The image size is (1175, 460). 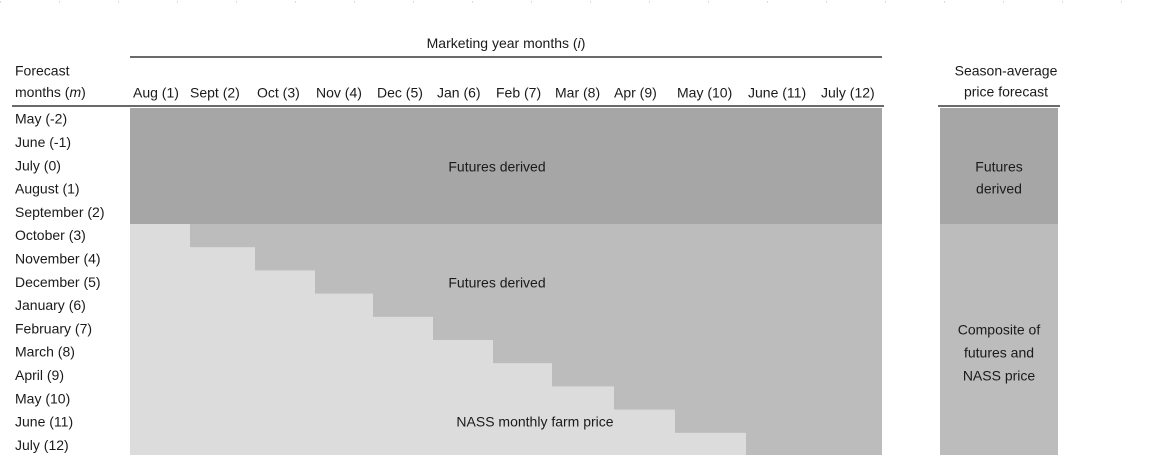 What do you see at coordinates (47, 189) in the screenshot?
I see `row-label: August (1)` at bounding box center [47, 189].